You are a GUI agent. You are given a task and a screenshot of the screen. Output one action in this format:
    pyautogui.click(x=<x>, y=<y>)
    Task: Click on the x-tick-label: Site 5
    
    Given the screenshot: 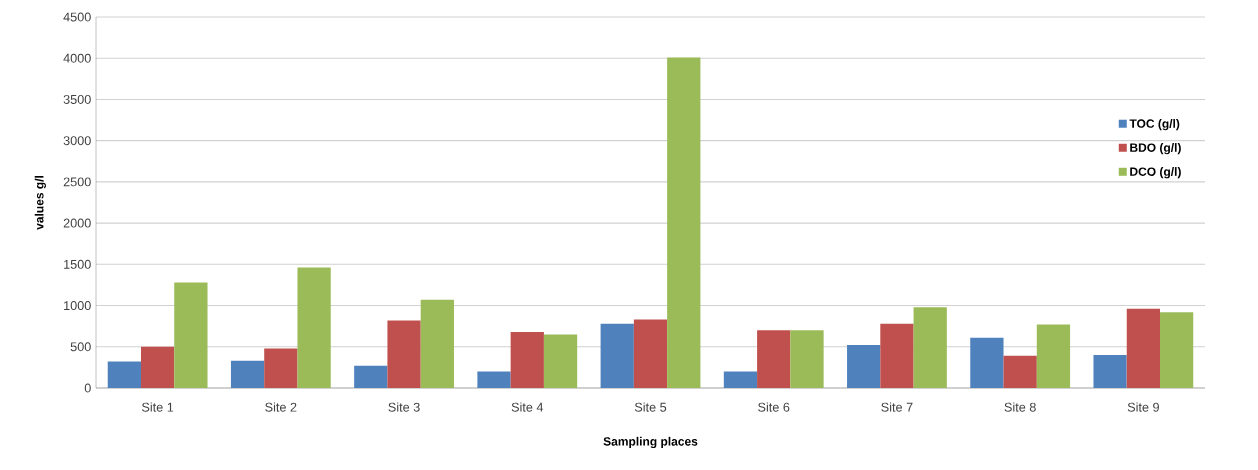 What is the action you would take?
    pyautogui.click(x=650, y=407)
    